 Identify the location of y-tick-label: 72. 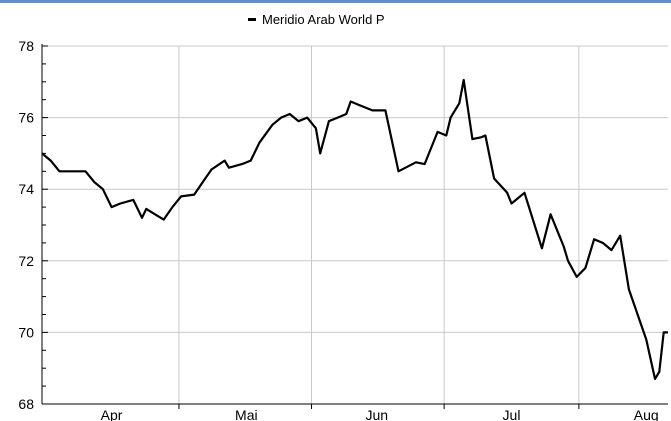
(26, 261).